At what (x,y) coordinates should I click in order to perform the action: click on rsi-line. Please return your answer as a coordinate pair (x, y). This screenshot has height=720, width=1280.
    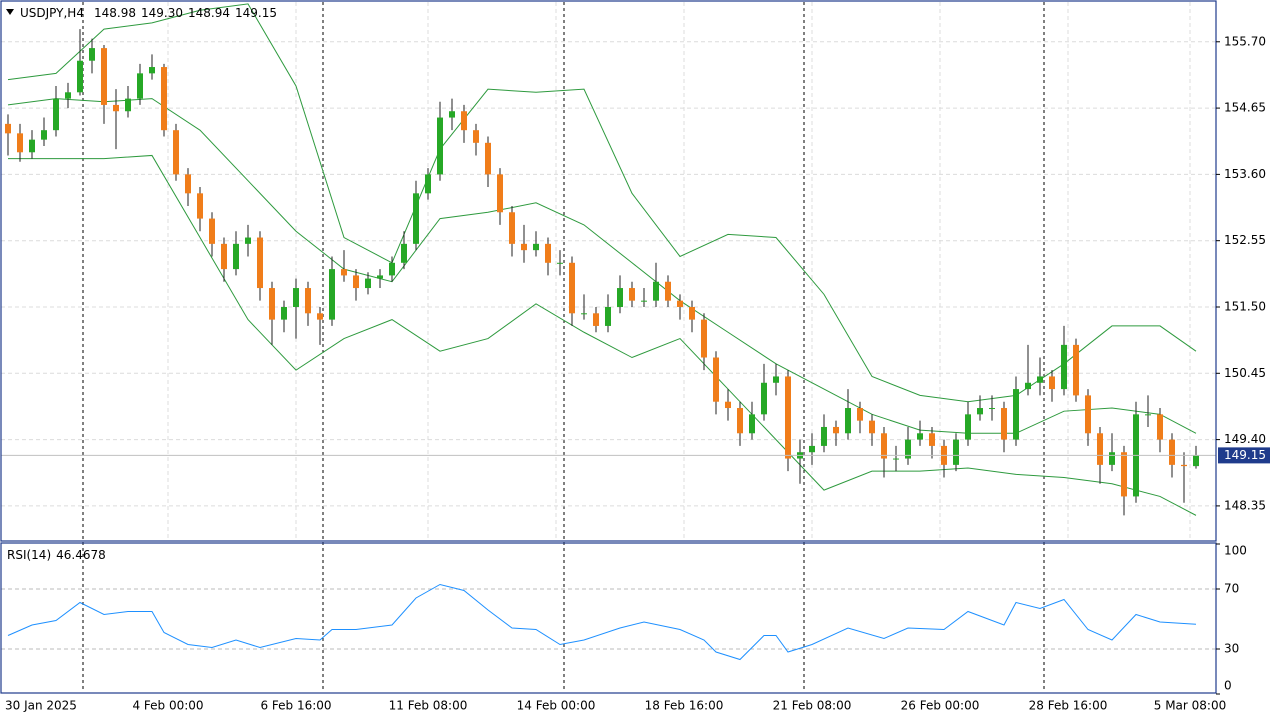
    Looking at the image, I should click on (602, 622).